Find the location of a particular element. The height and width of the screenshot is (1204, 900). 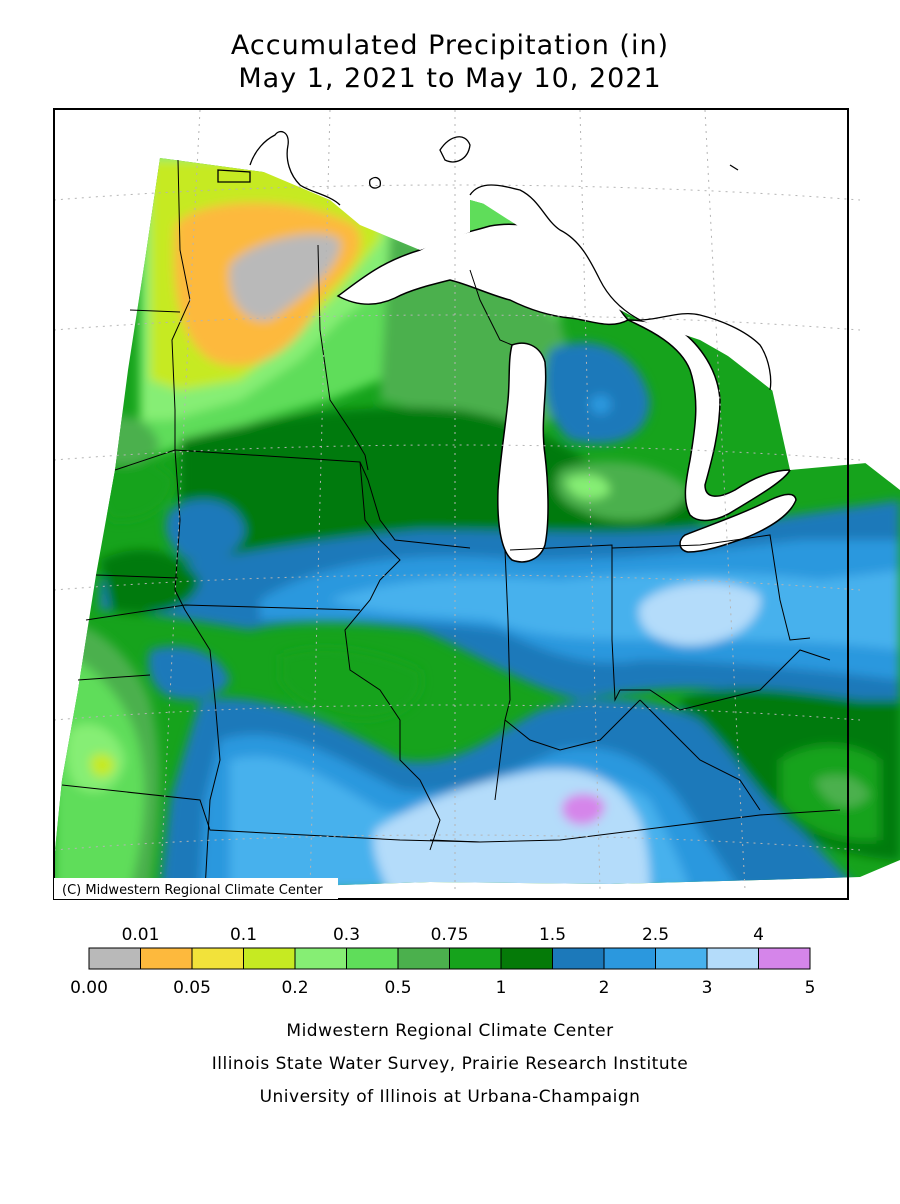

legend-upper-label: 0.1 is located at coordinates (243, 935).